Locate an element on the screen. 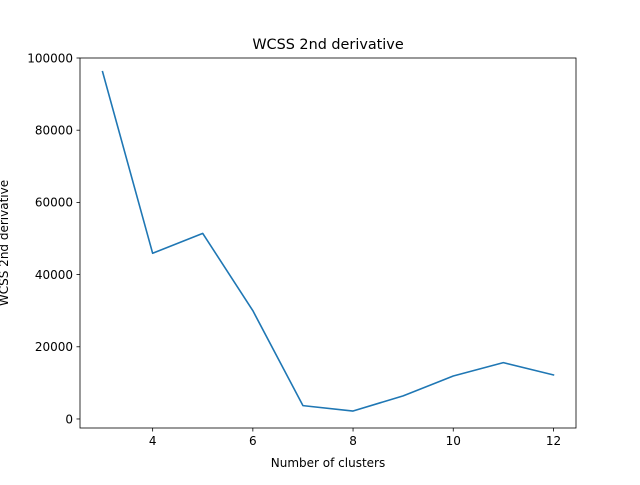 The height and width of the screenshot is (485, 640). x-tick-label: 12 is located at coordinates (553, 441).